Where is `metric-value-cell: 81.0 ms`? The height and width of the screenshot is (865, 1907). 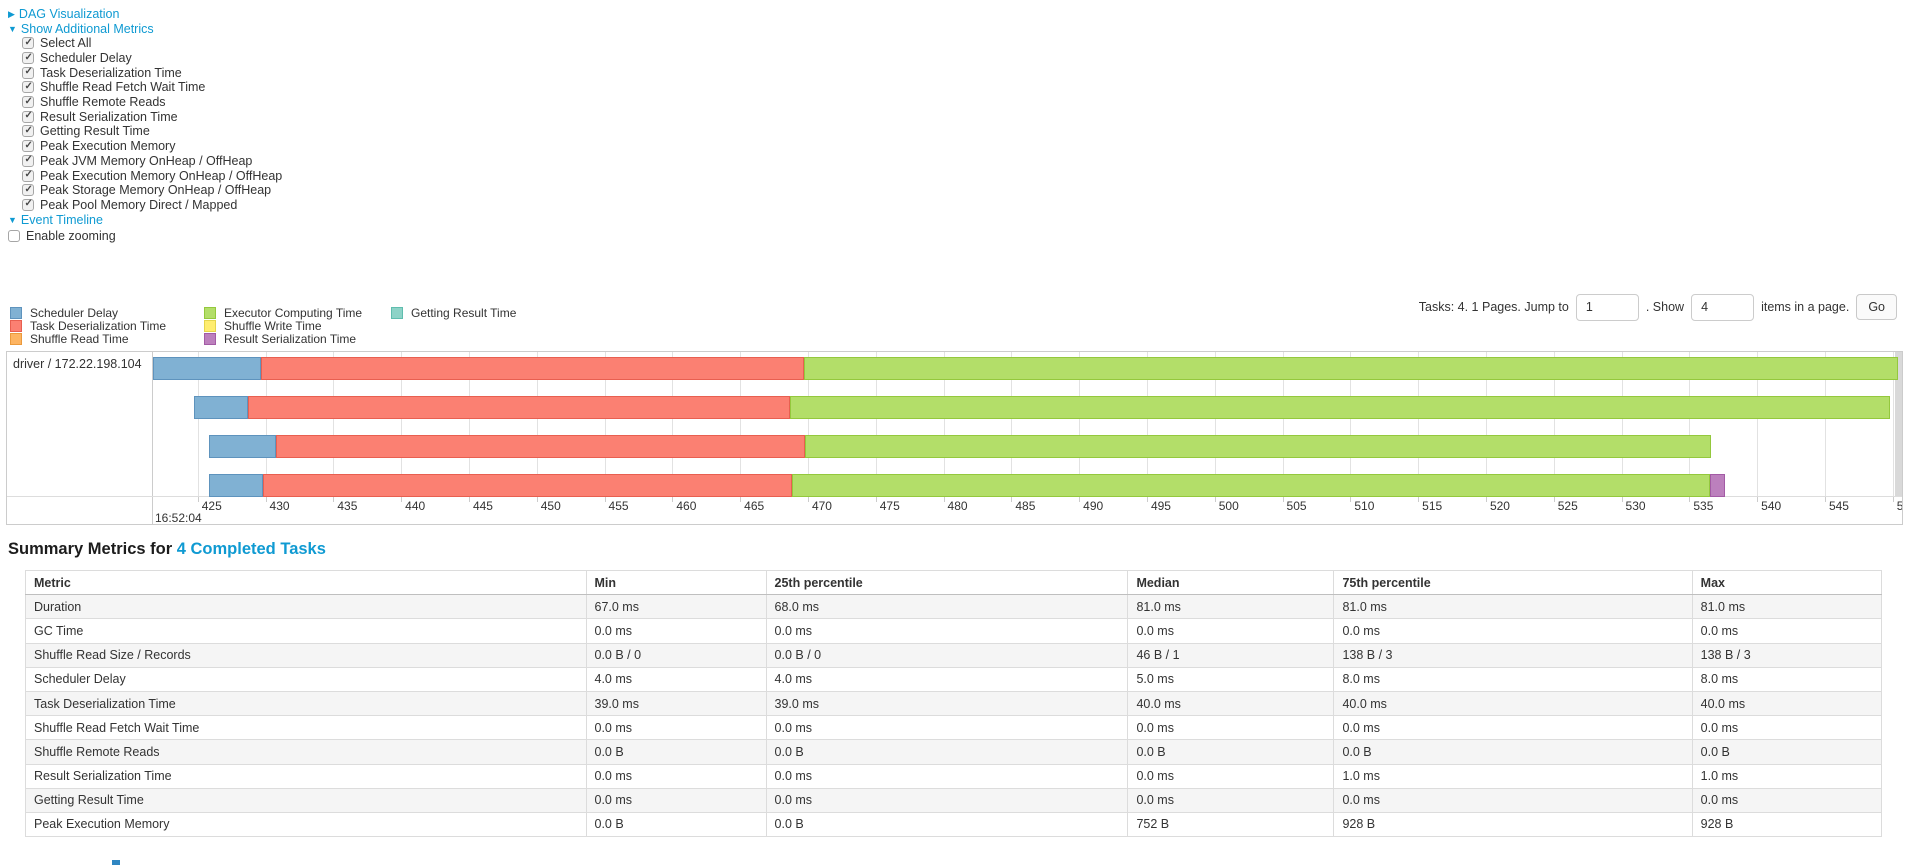
metric-value-cell: 81.0 ms is located at coordinates (1231, 607).